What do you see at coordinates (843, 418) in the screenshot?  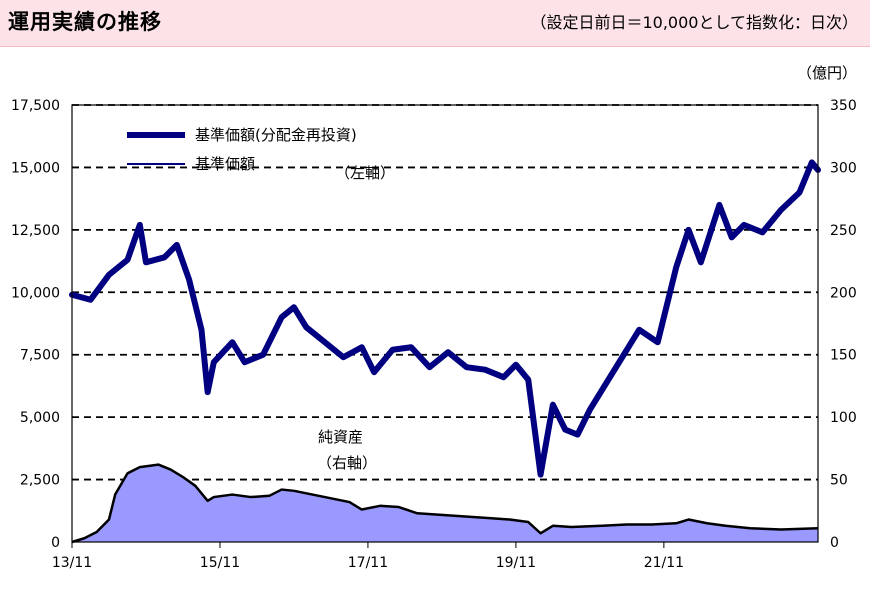 I see `right-tick-label: 100` at bounding box center [843, 418].